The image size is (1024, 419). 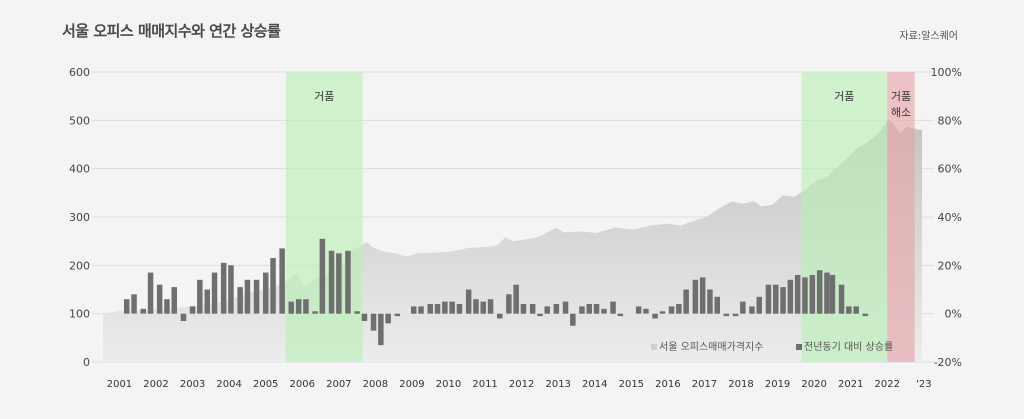 What do you see at coordinates (375, 384) in the screenshot?
I see `x-tick-label: 2008` at bounding box center [375, 384].